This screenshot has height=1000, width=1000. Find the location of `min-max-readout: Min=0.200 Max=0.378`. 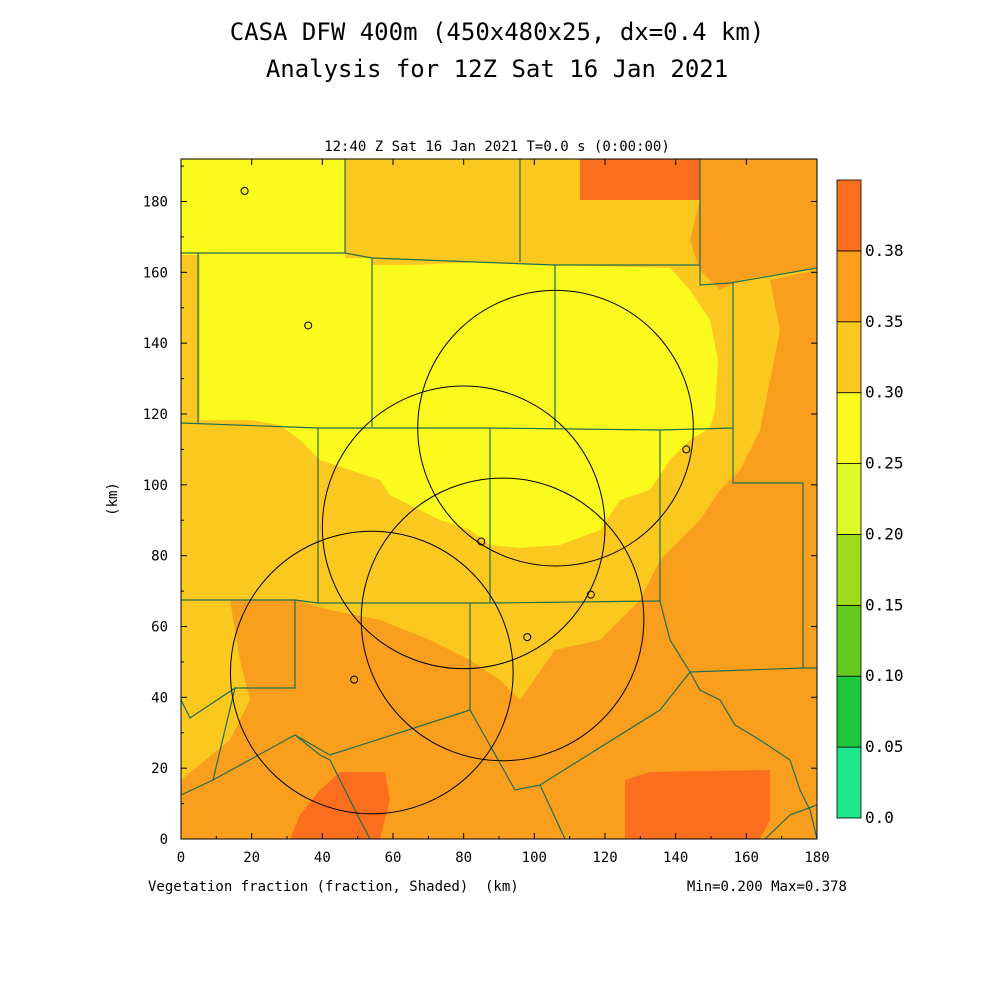

min-max-readout: Min=0.200 Max=0.378 is located at coordinates (767, 887).